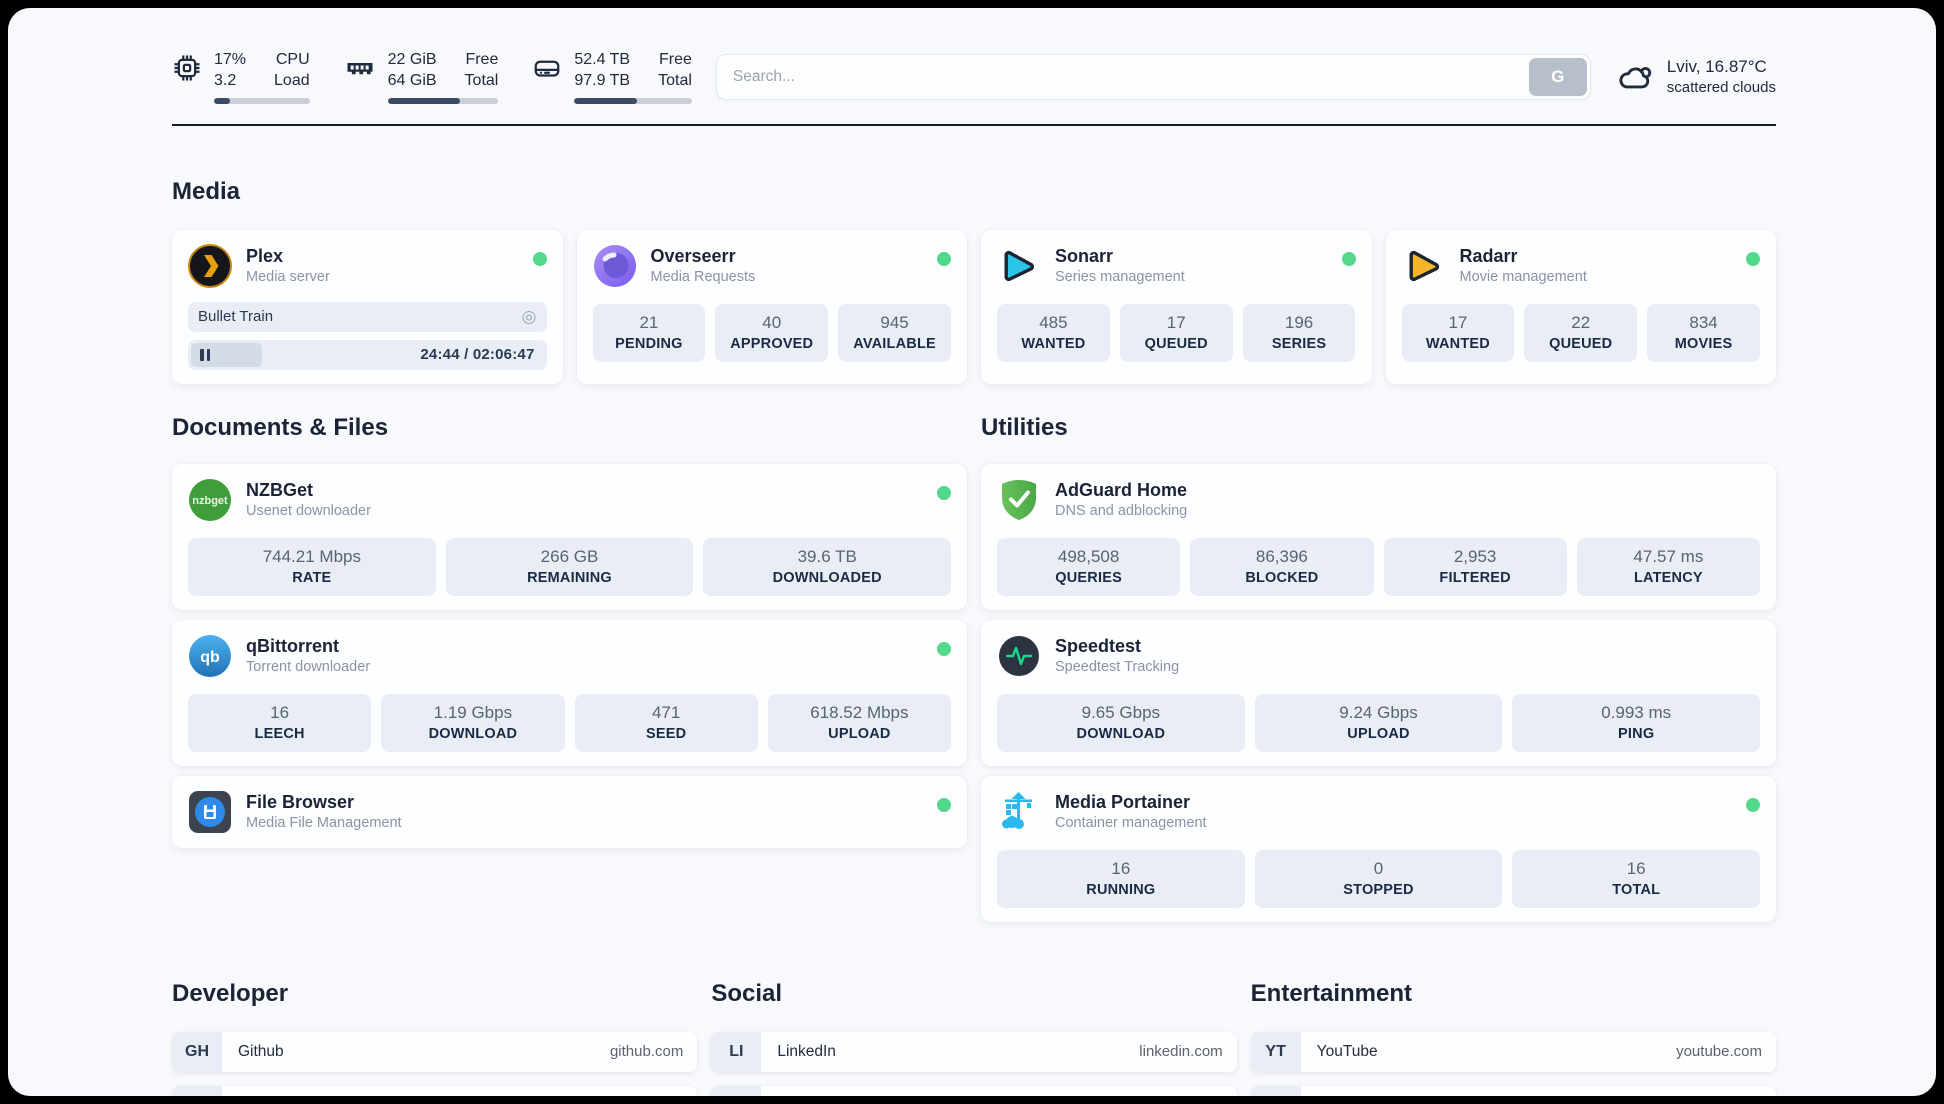 Image resolution: width=1944 pixels, height=1104 pixels. I want to click on plex-icon, so click(210, 265).